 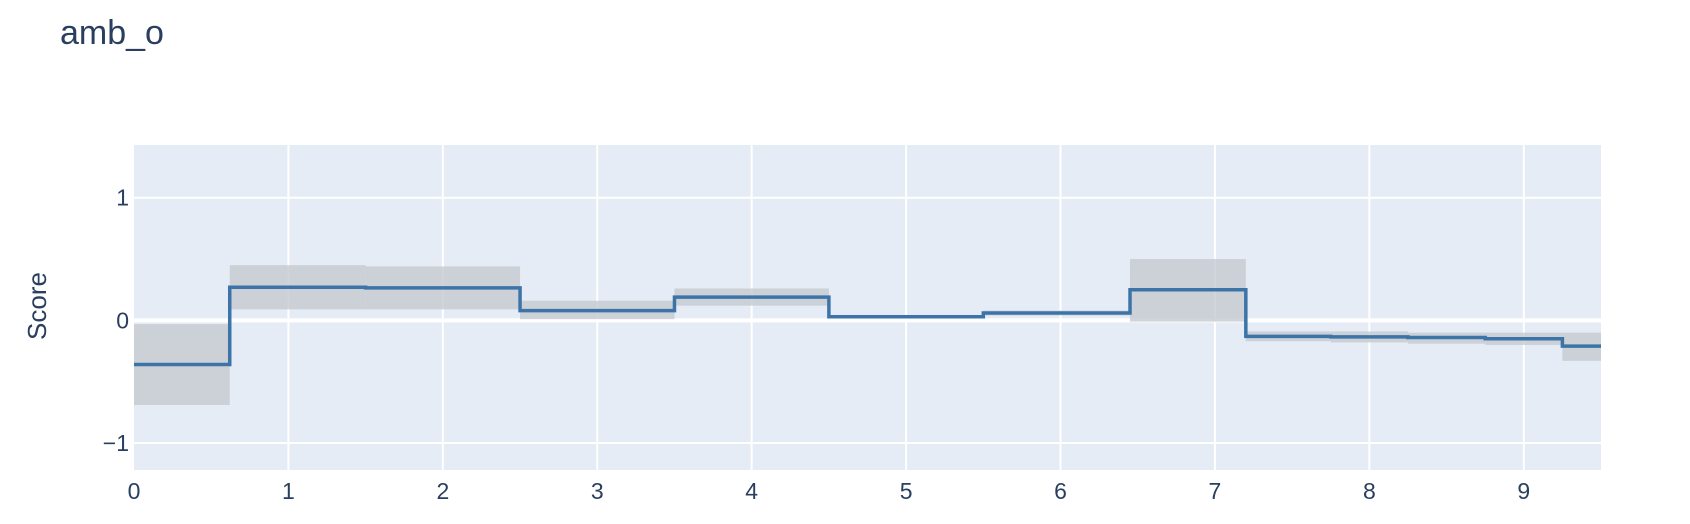 I want to click on x-tick-label: 3, so click(x=597, y=491).